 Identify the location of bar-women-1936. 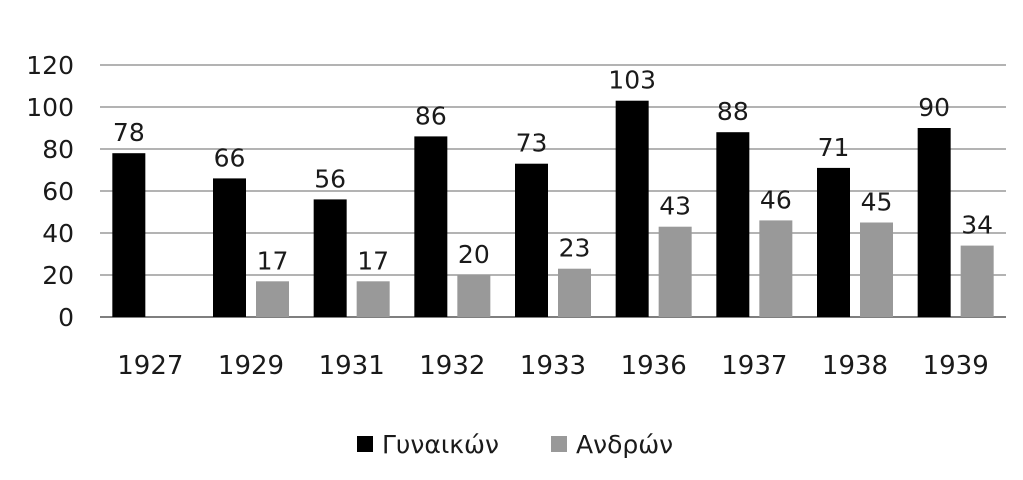
(632, 208).